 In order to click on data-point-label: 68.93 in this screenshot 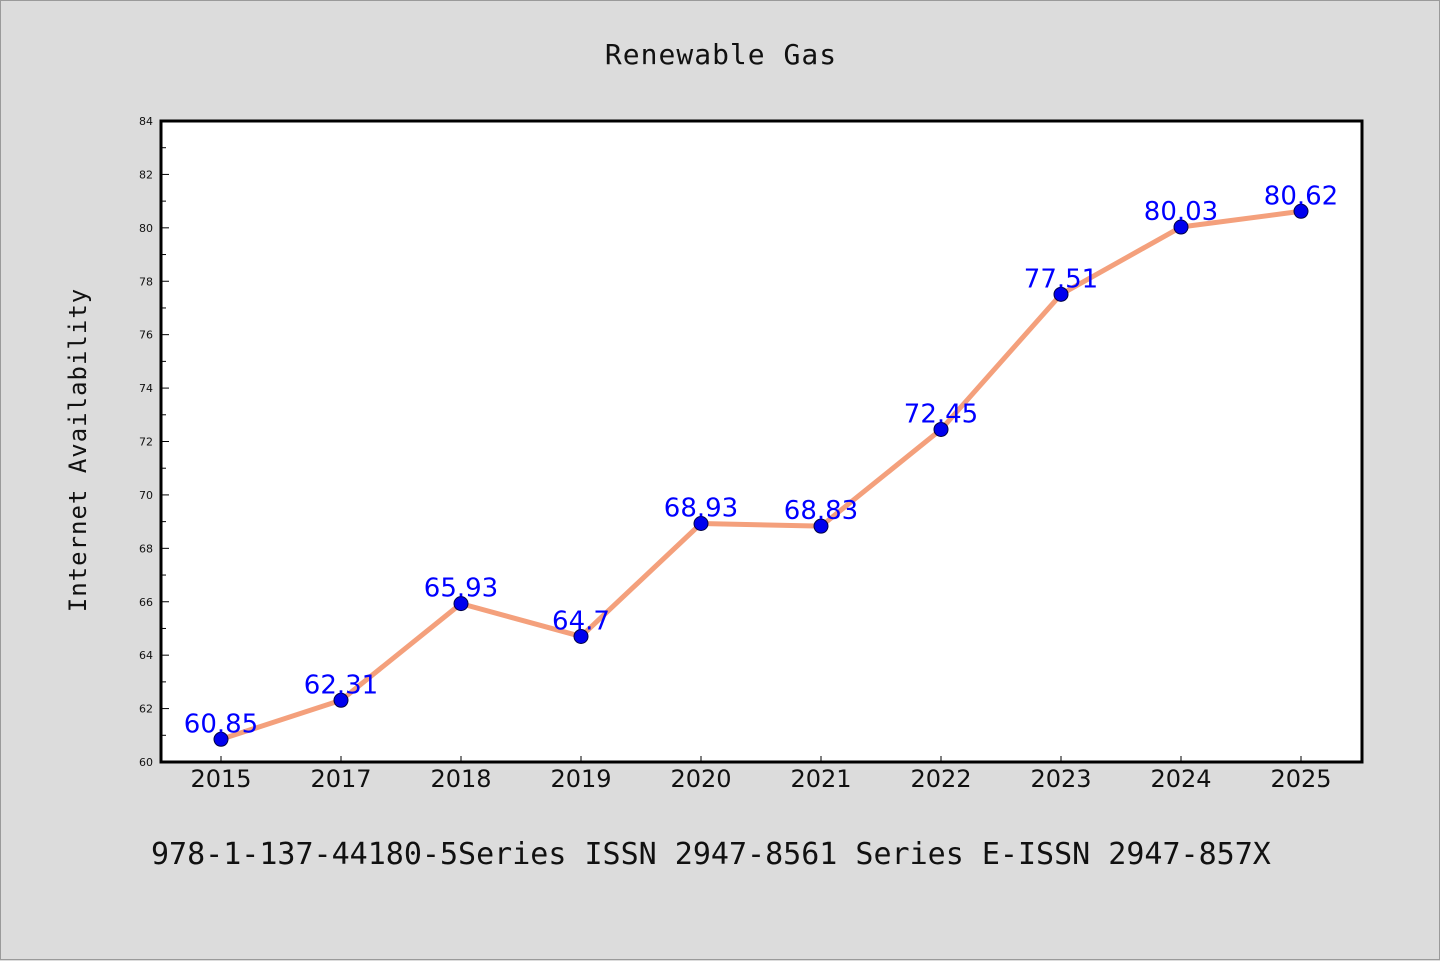, I will do `click(701, 508)`.